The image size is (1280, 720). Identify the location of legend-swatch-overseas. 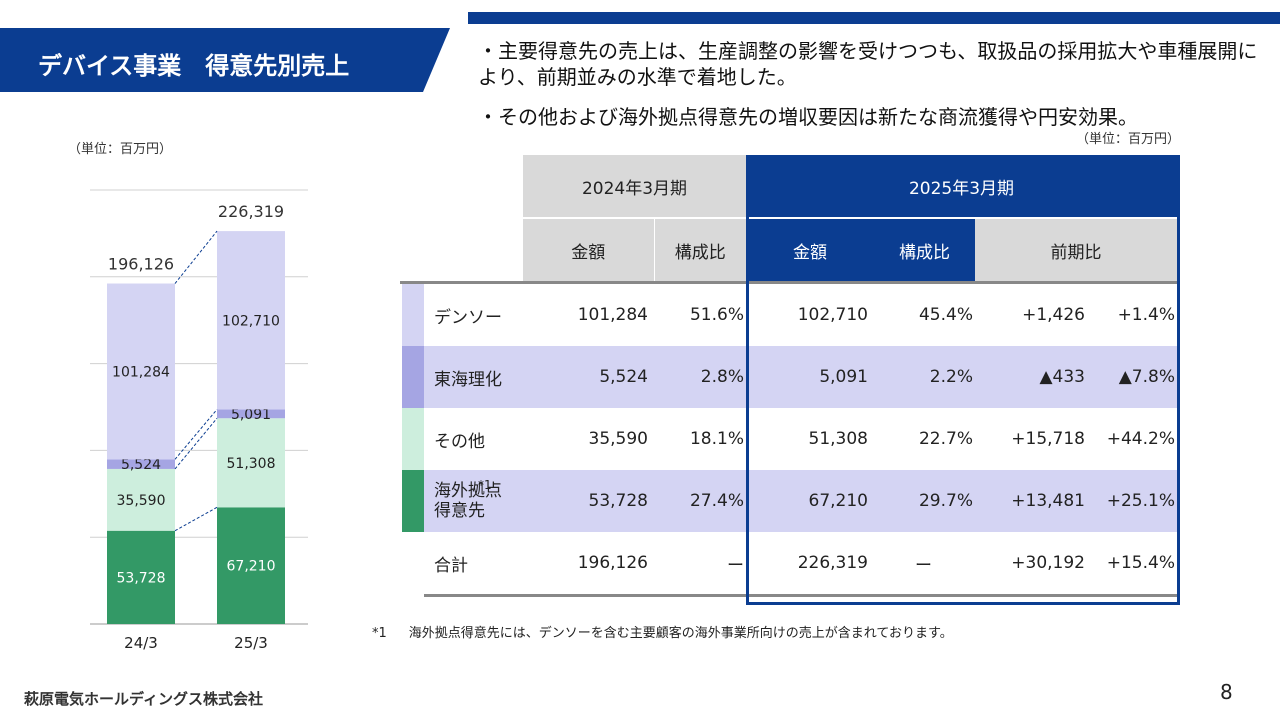
(413, 501).